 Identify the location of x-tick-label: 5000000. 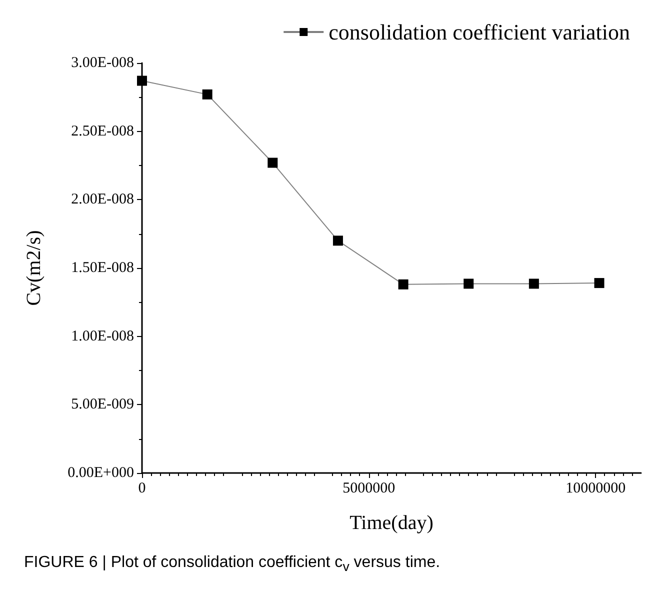
(369, 488).